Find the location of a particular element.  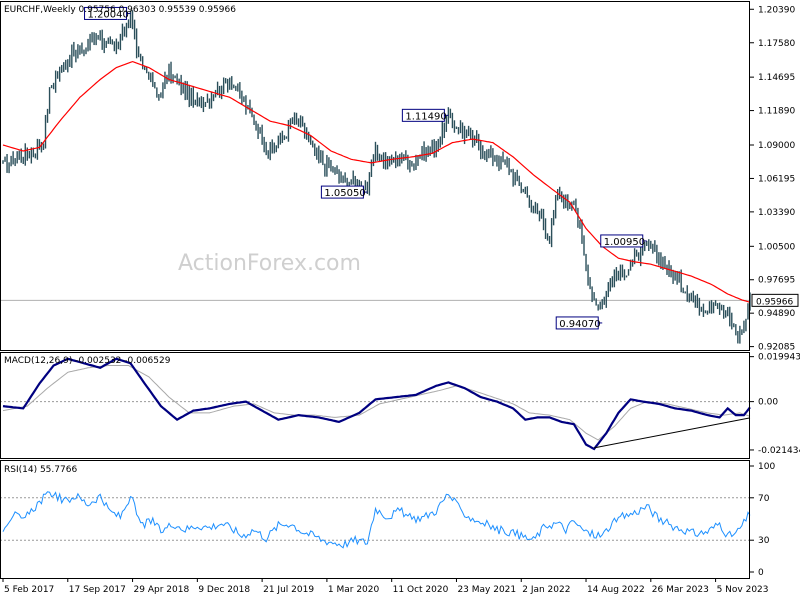

price-axis-tick-label: 1.09000 is located at coordinates (776, 146).